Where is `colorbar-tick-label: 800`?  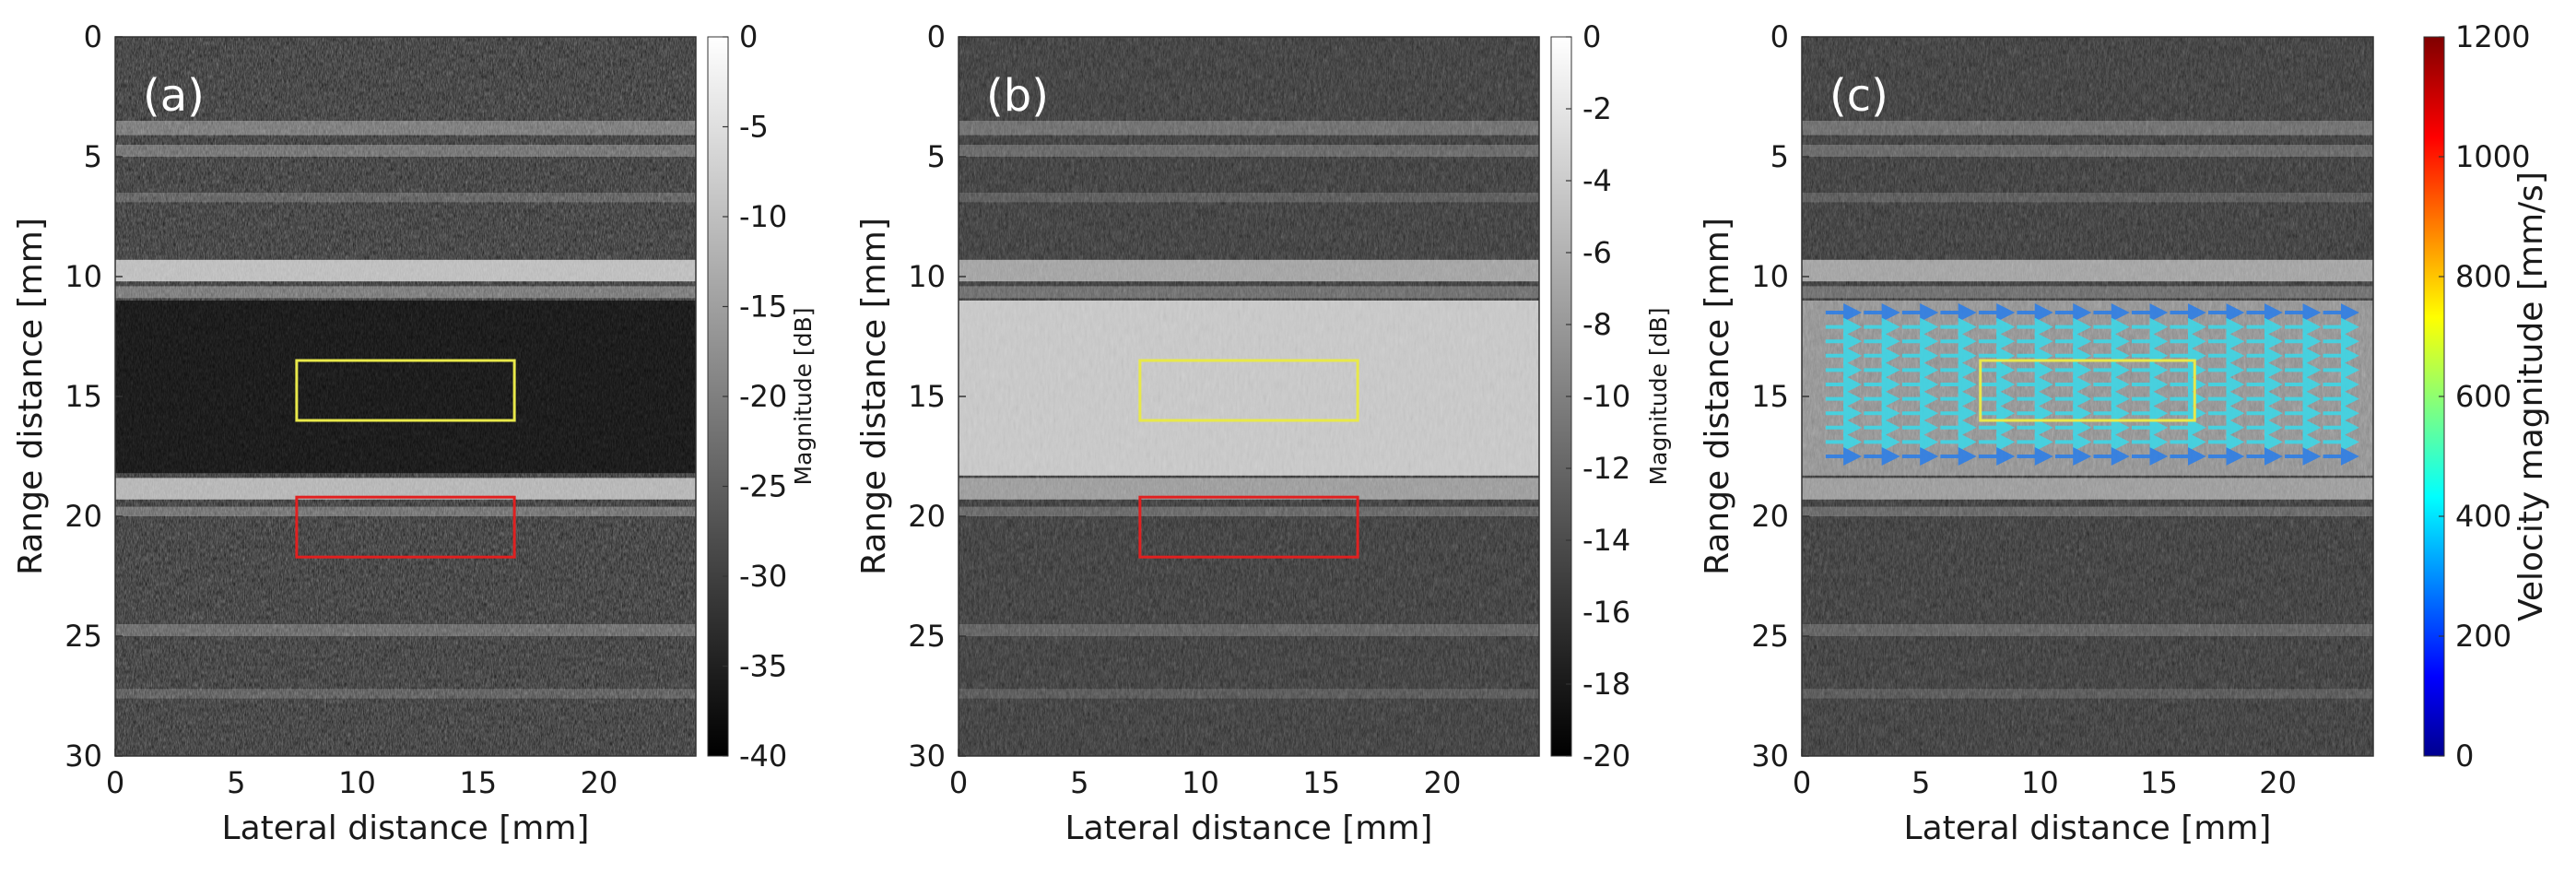
colorbar-tick-label: 800 is located at coordinates (2483, 276).